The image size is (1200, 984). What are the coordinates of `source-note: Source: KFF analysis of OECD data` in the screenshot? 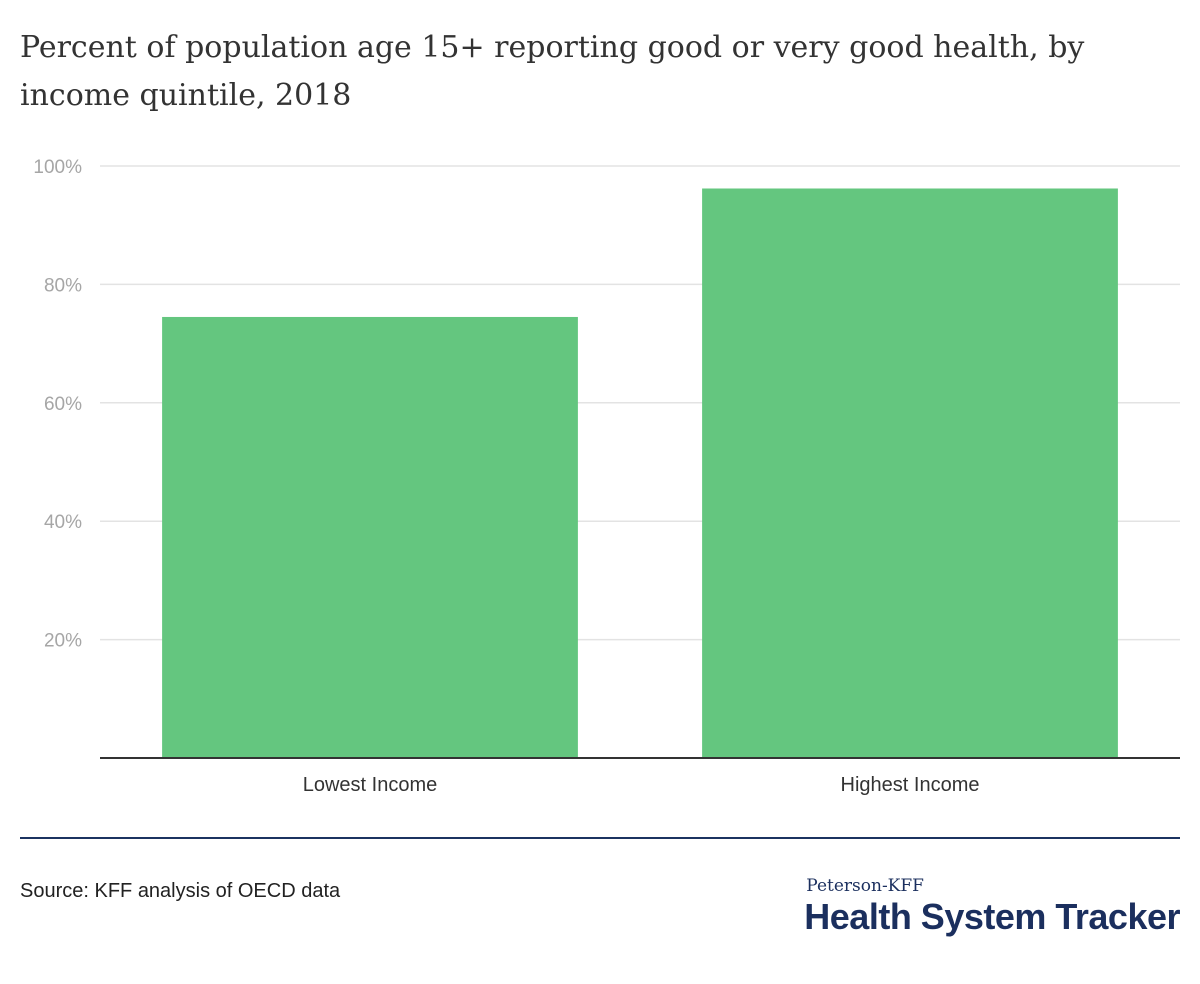 It's located at (180, 891).